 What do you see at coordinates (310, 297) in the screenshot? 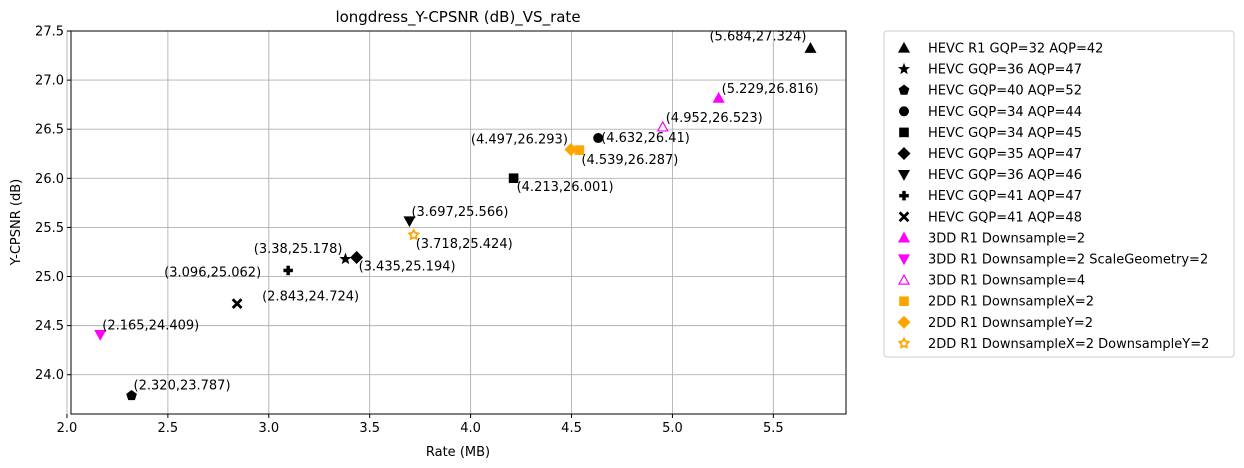
I see `data-label: (2.843,24.724)` at bounding box center [310, 297].